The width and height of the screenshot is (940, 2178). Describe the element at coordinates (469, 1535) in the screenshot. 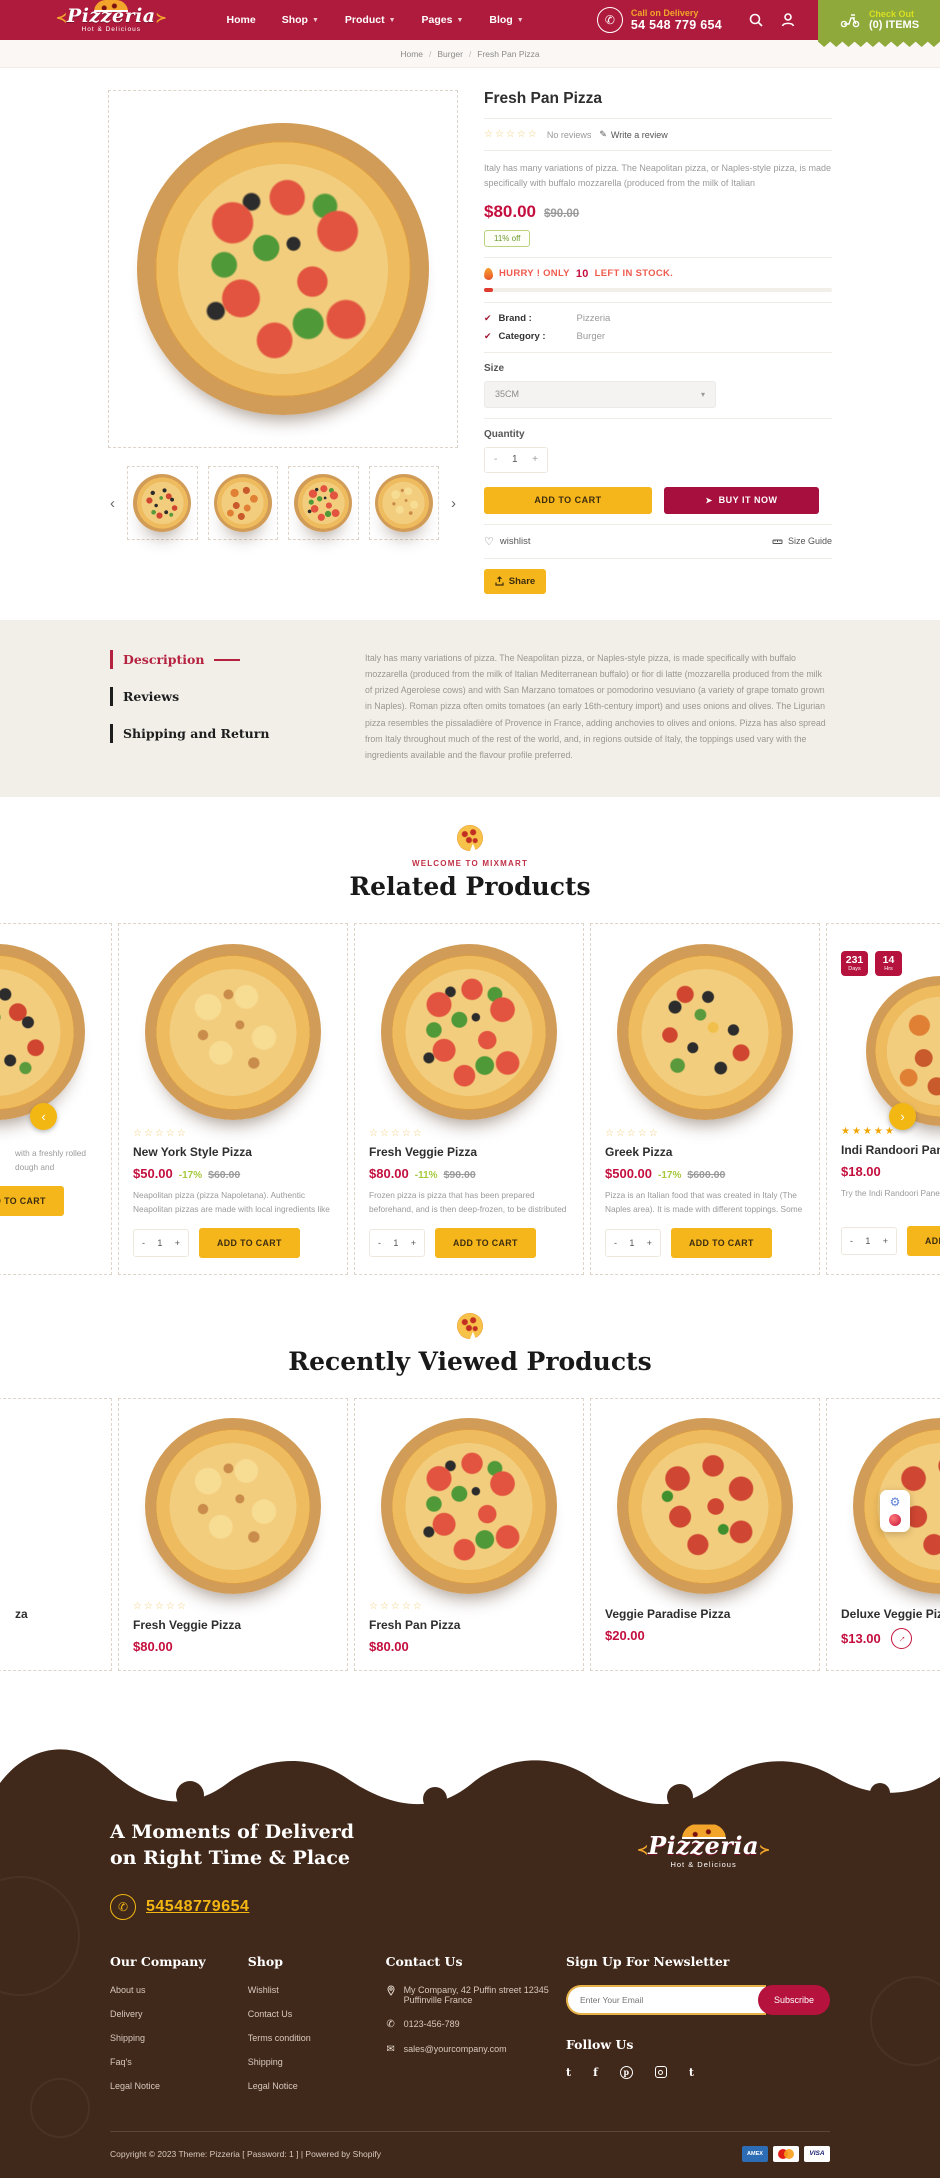

I see `recent-product-card: ☆☆☆☆☆ Fresh Pan Pizza $80.00` at that location.